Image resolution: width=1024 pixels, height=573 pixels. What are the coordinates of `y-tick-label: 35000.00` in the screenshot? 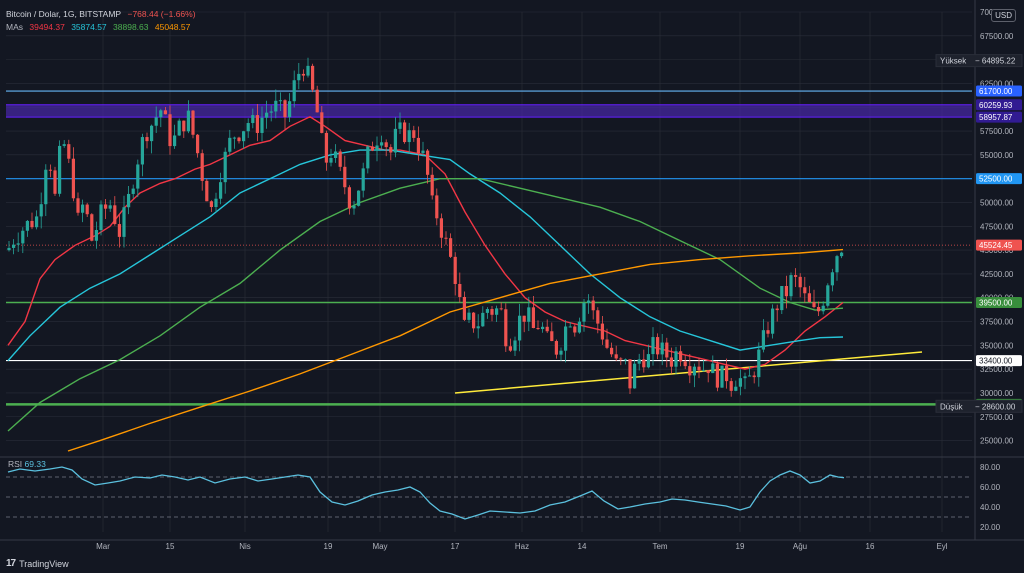 It's located at (997, 345).